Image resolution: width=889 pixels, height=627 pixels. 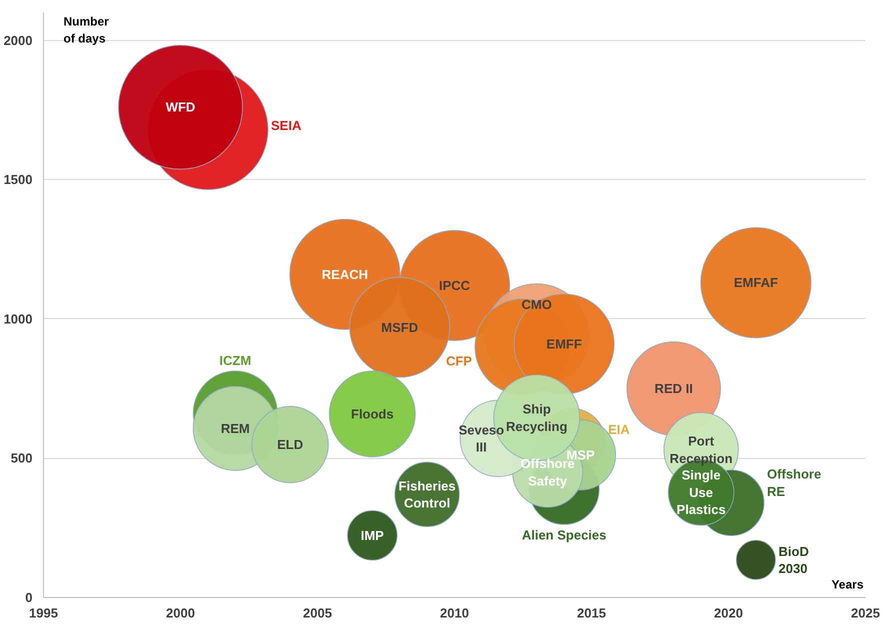 I want to click on series-label: MSFD, so click(x=399, y=327).